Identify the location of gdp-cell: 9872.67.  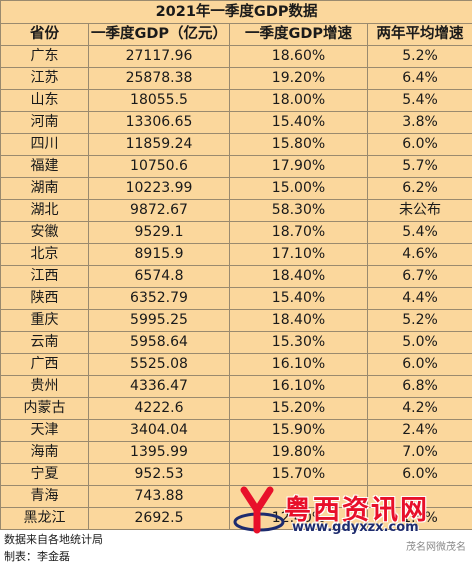
(159, 210).